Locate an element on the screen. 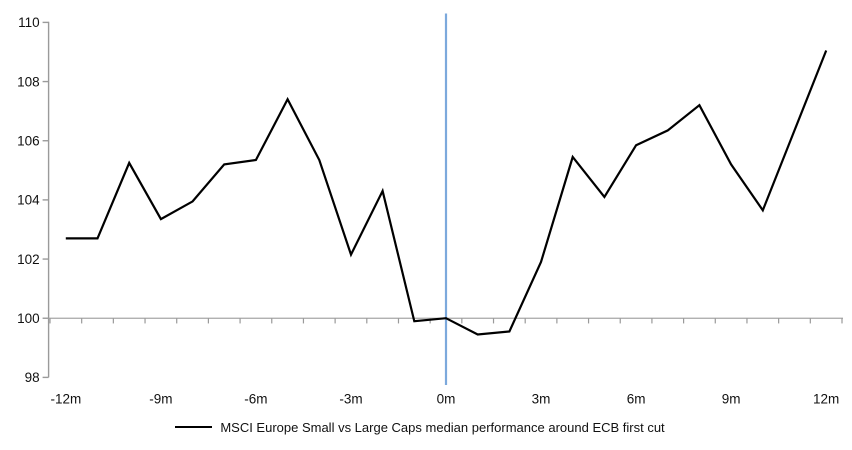  y-axis-label: 110 is located at coordinates (29, 22).